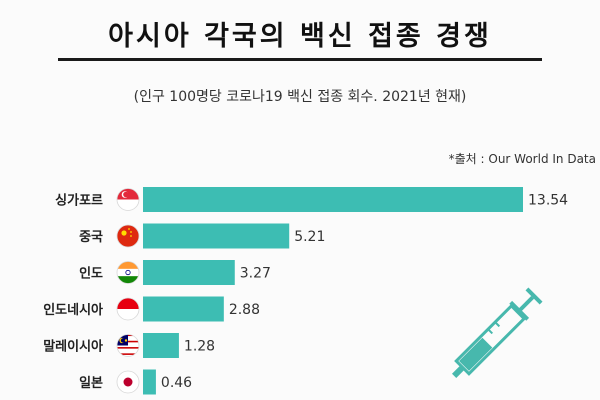 The width and height of the screenshot is (600, 400). Describe the element at coordinates (128, 199) in the screenshot. I see `singapore-flag-icon` at that location.